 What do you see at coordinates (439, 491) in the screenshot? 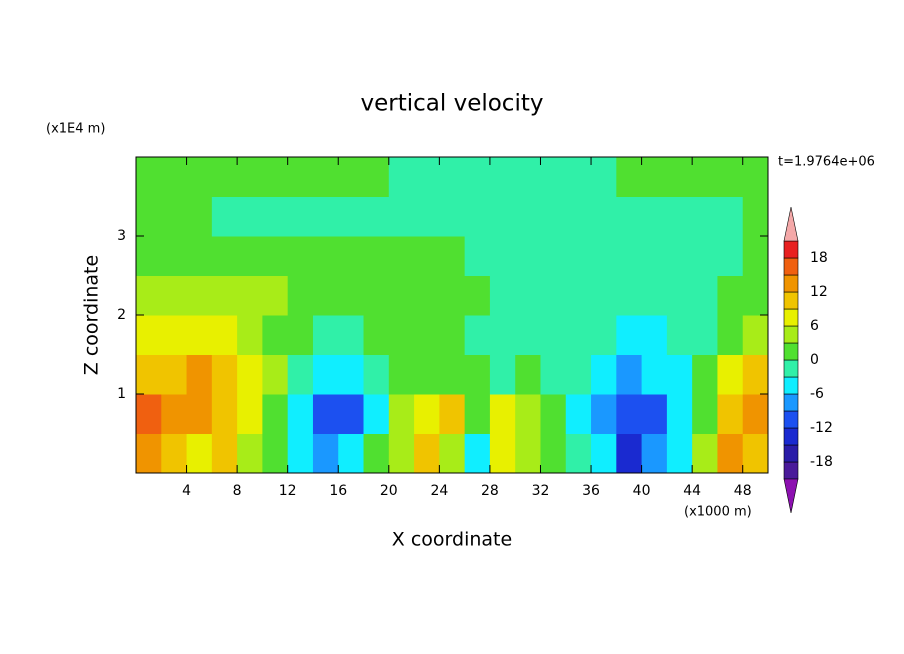
I see `x-tick-label: 24` at bounding box center [439, 491].